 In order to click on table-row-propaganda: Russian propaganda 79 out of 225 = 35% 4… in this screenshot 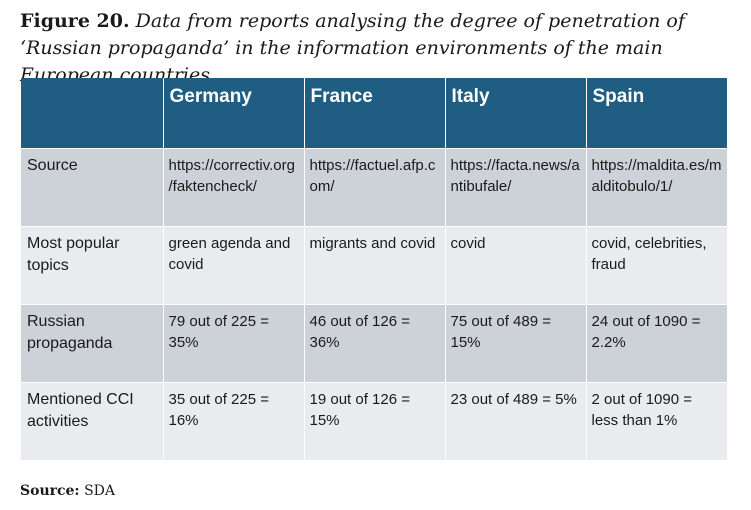, I will do `click(374, 342)`.